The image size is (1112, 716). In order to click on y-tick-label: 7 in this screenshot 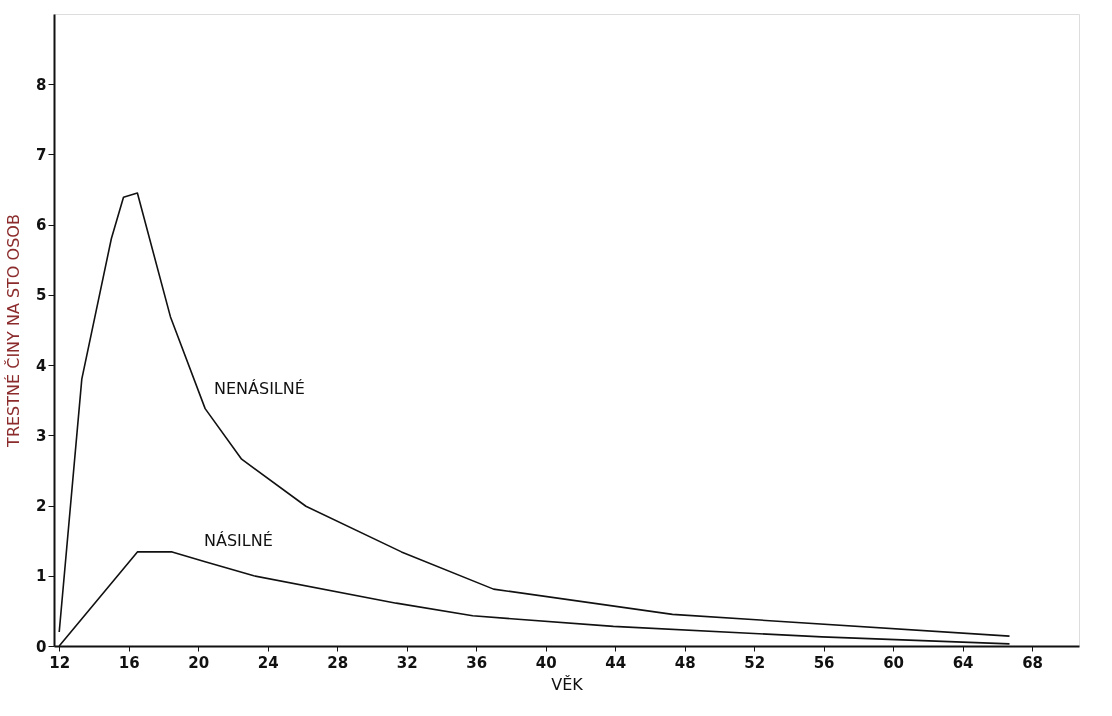, I will do `click(41, 154)`.